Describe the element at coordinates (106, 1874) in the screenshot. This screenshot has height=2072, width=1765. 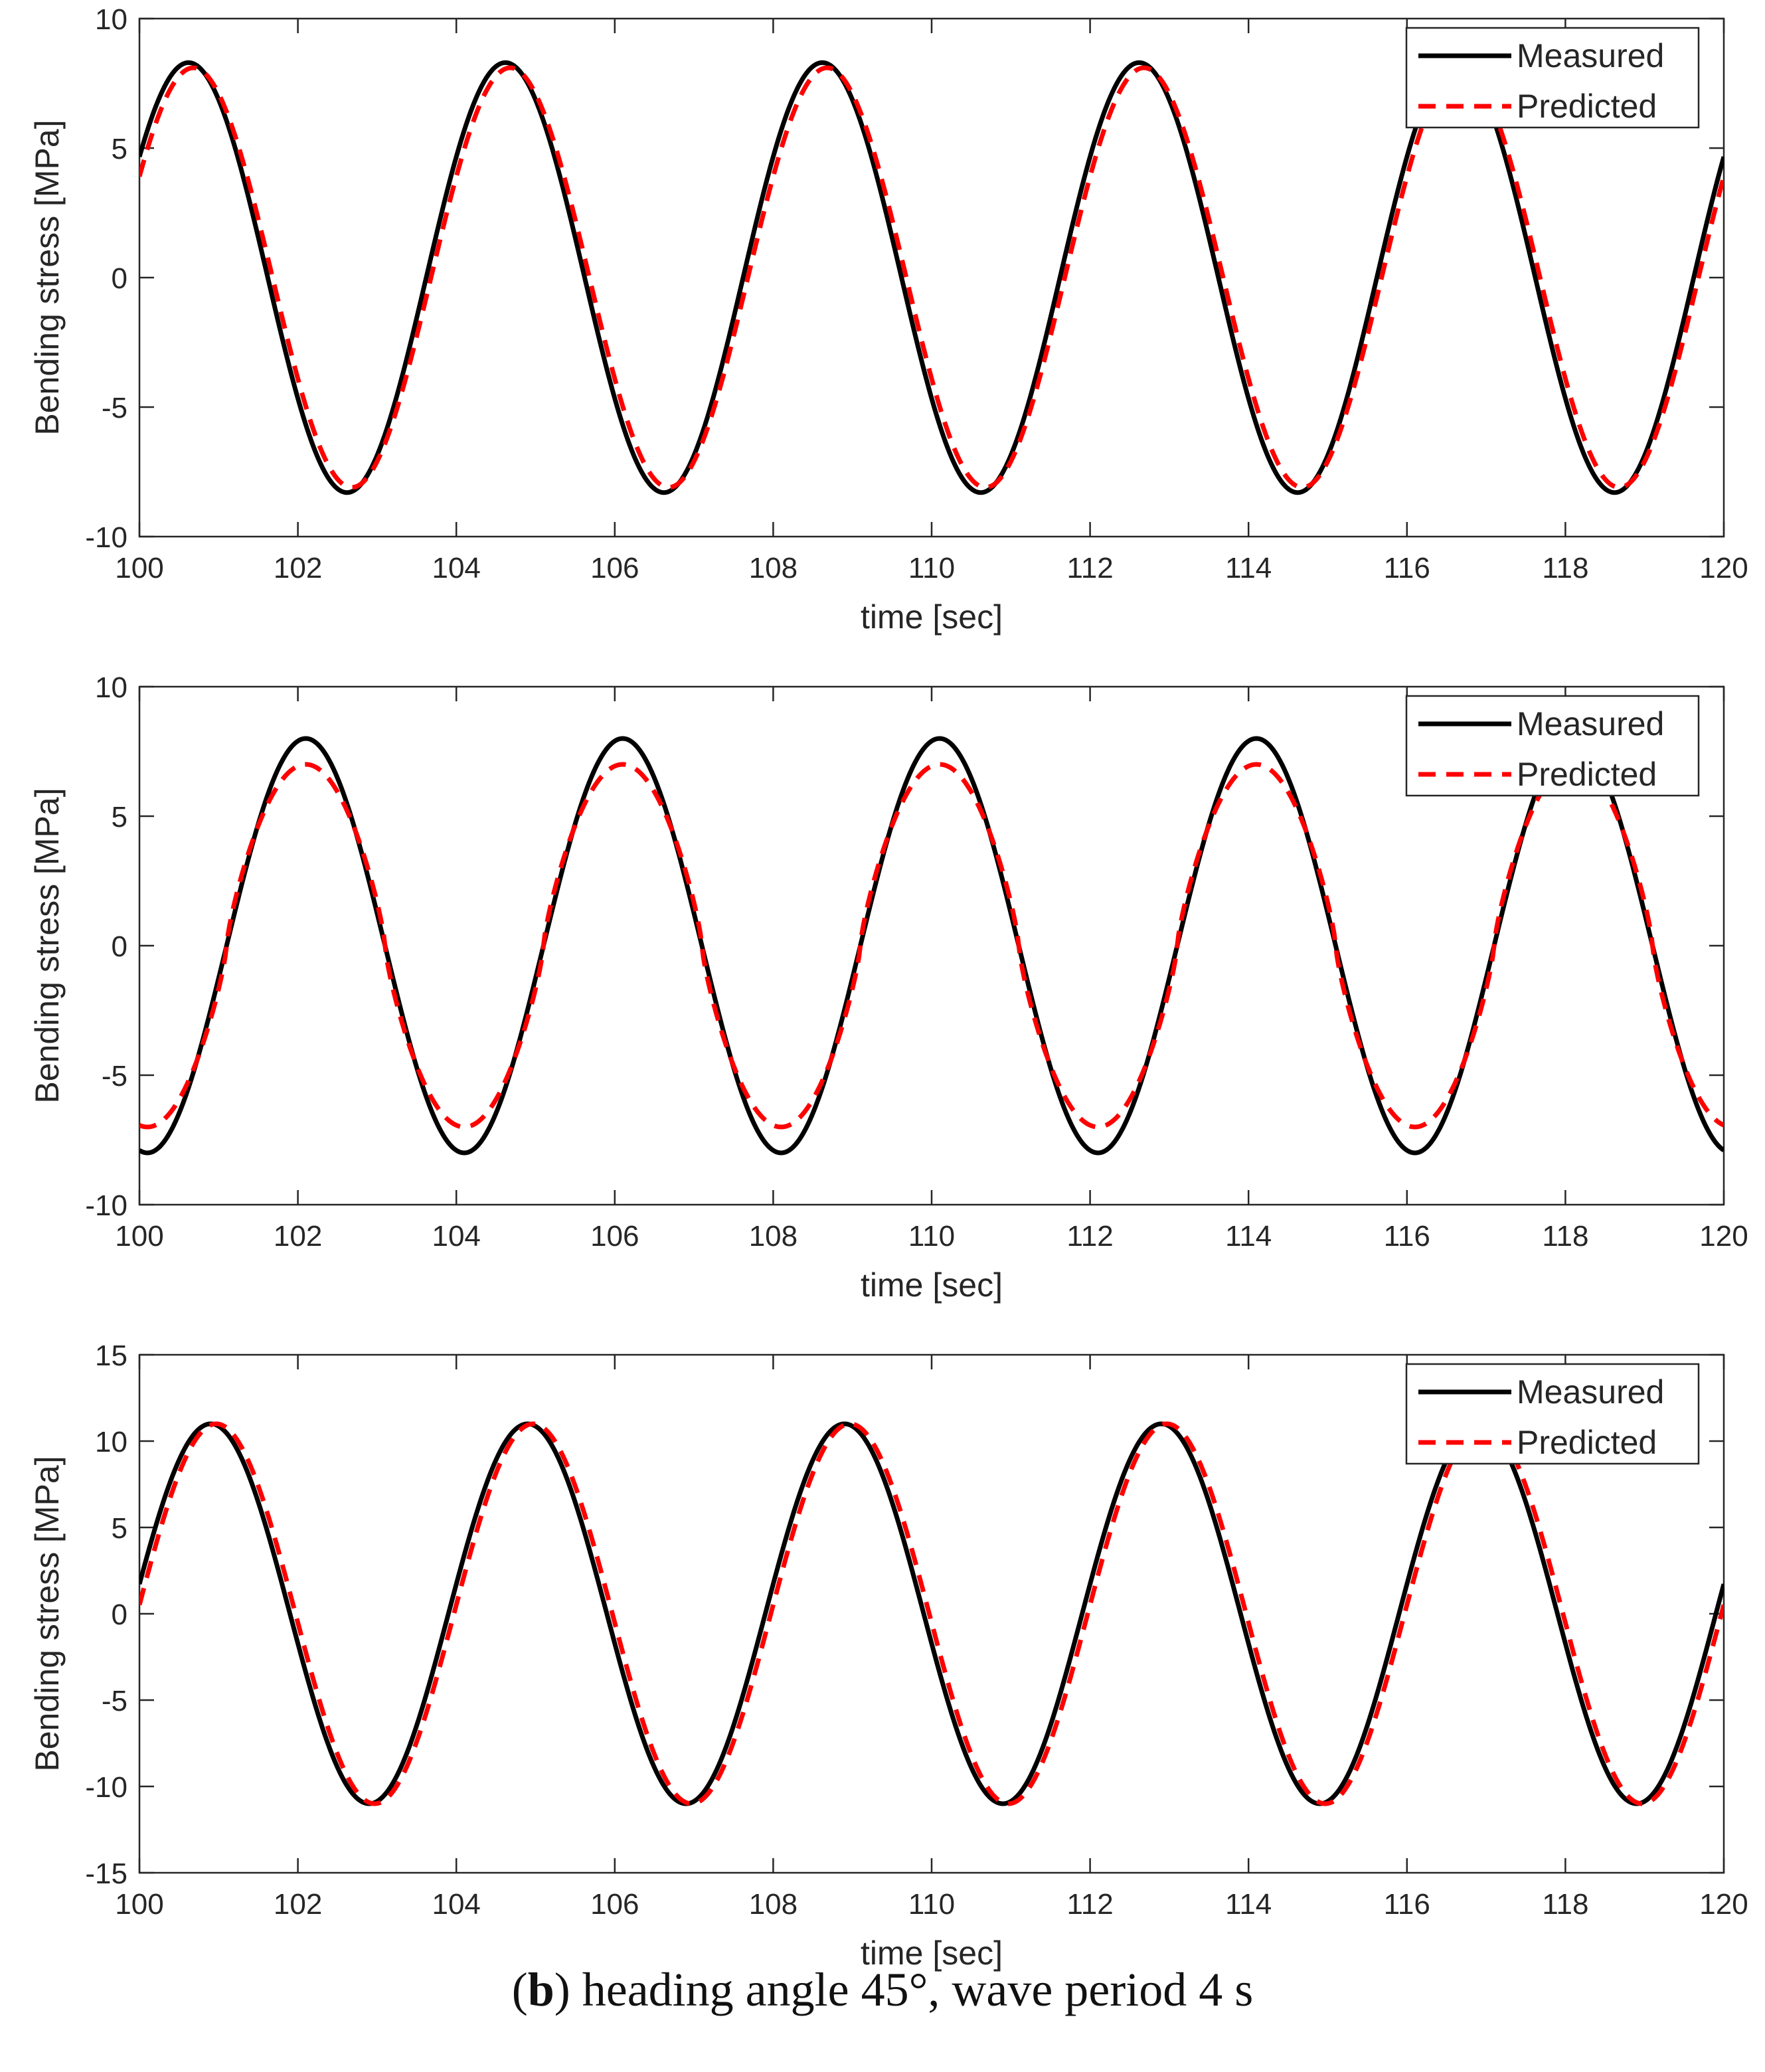
I see `y-tick-label: -15` at that location.